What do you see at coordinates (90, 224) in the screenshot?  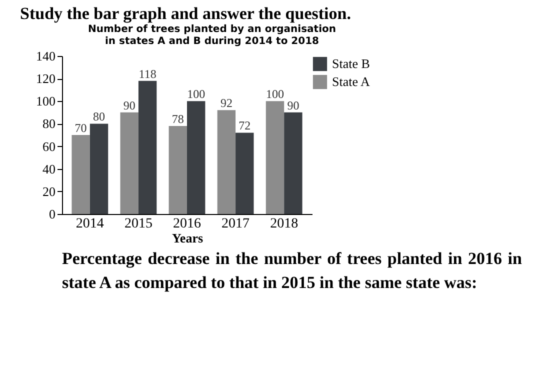 I see `x-tick-label: 2014` at bounding box center [90, 224].